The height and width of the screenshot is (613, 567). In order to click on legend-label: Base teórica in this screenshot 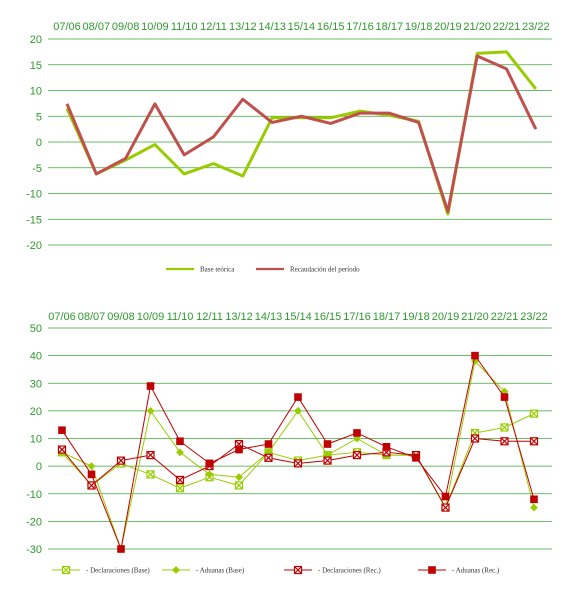, I will do `click(217, 270)`.